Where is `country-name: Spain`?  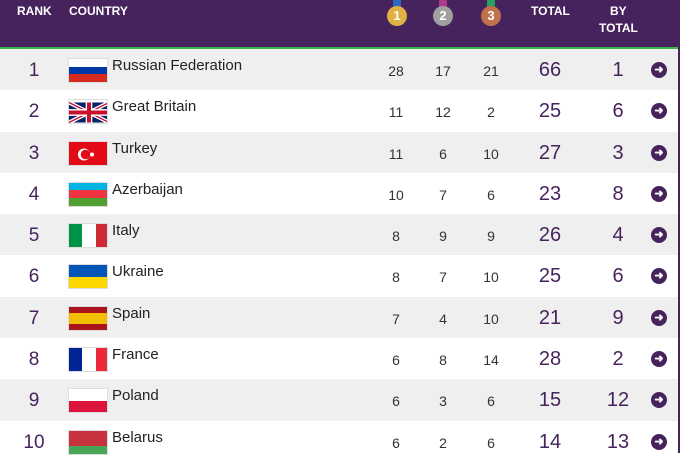
country-name: Spain is located at coordinates (131, 313).